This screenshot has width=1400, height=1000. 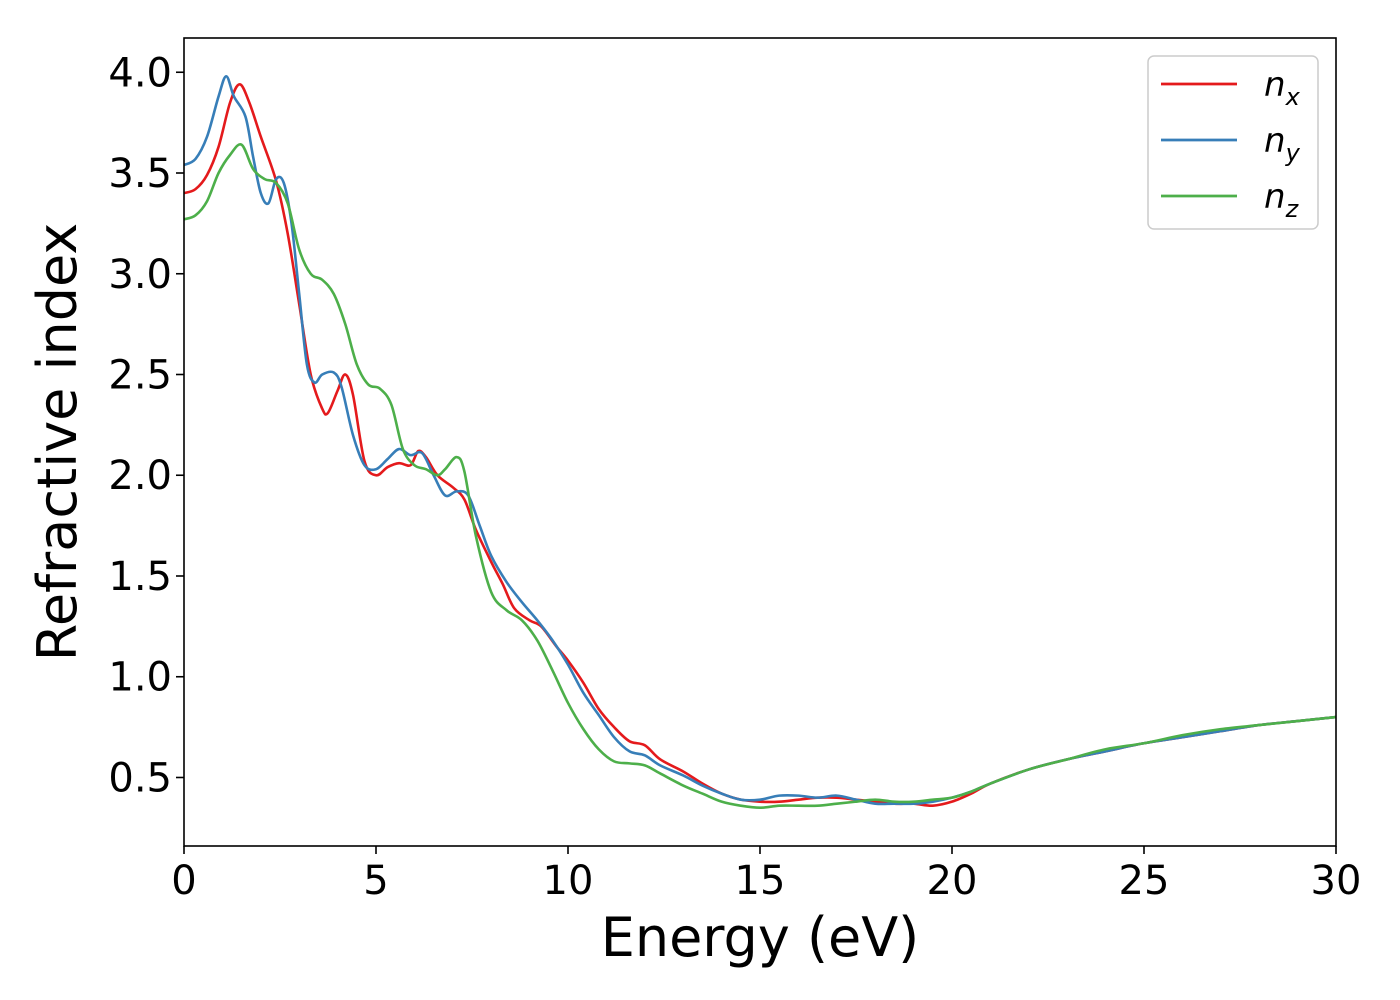 I want to click on x-tick-label: 20, so click(x=952, y=881).